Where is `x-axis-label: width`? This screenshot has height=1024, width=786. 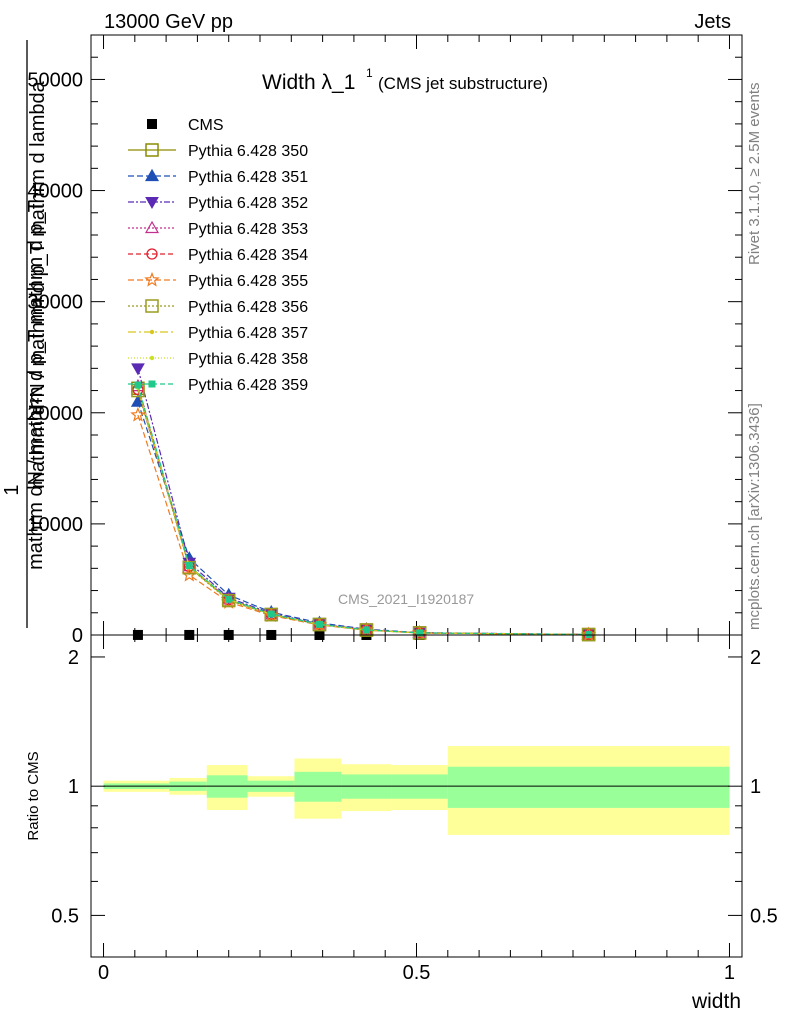 x-axis-label: width is located at coordinates (716, 1001).